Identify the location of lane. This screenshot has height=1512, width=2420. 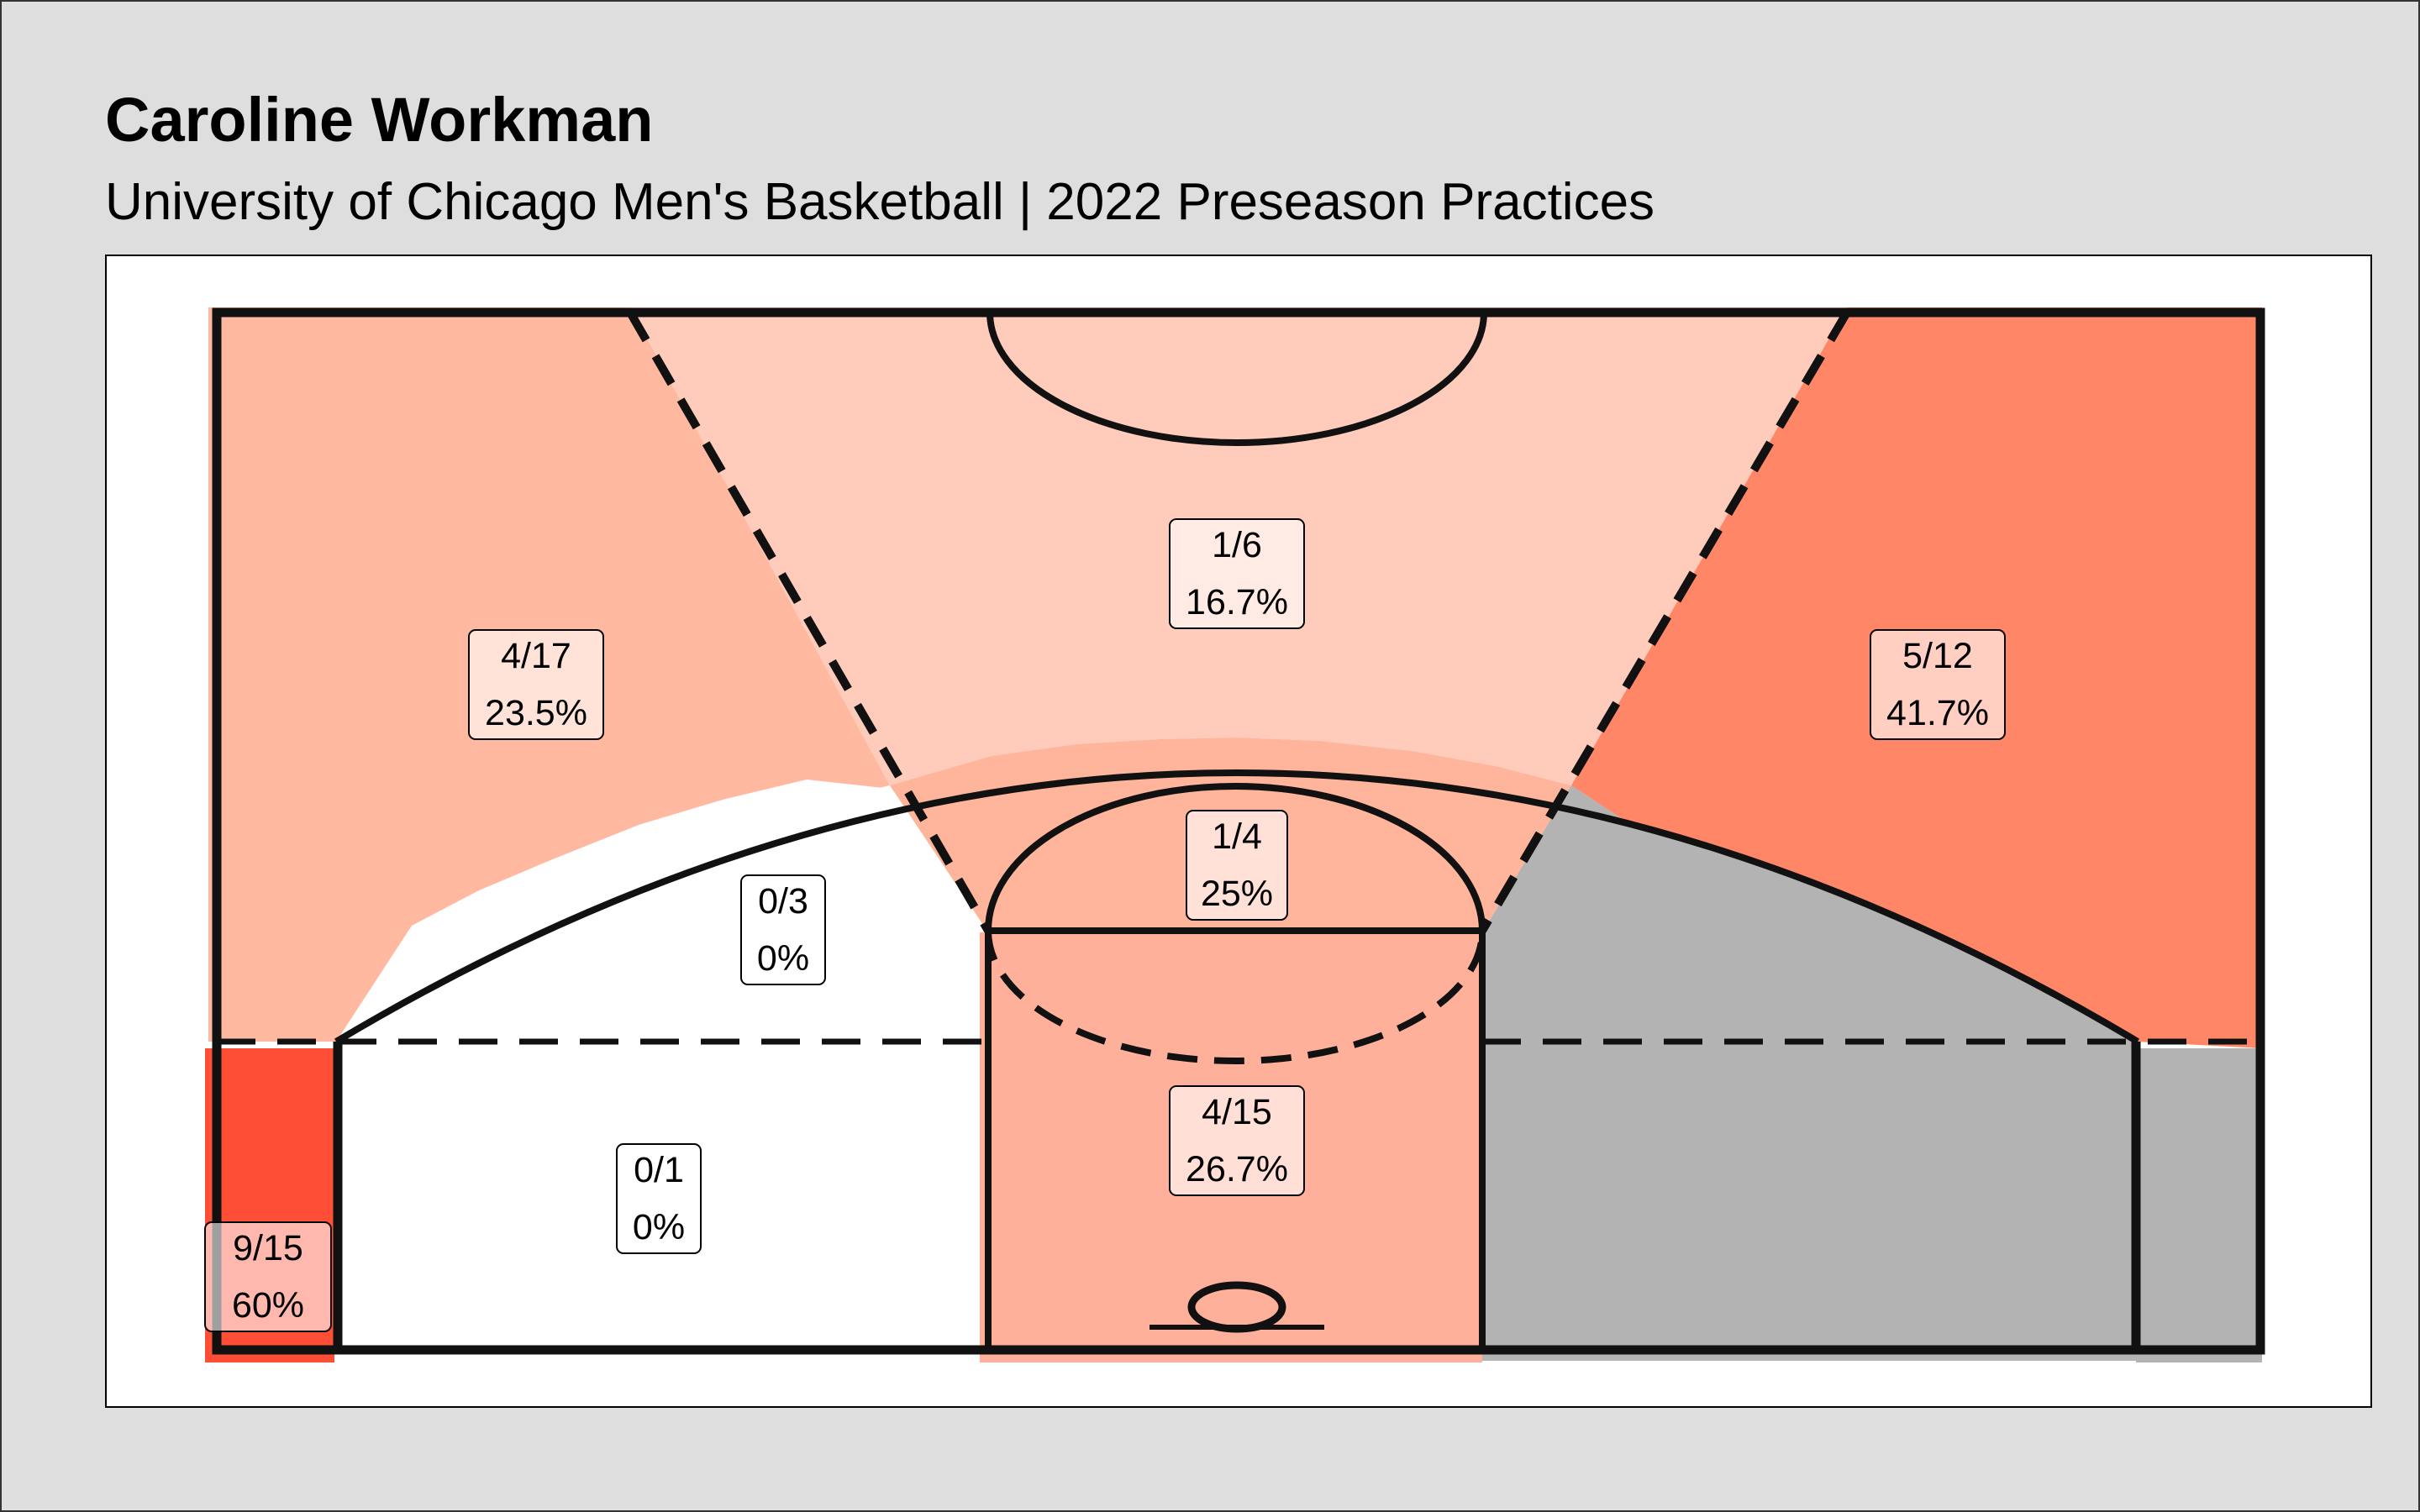
(1235, 1140).